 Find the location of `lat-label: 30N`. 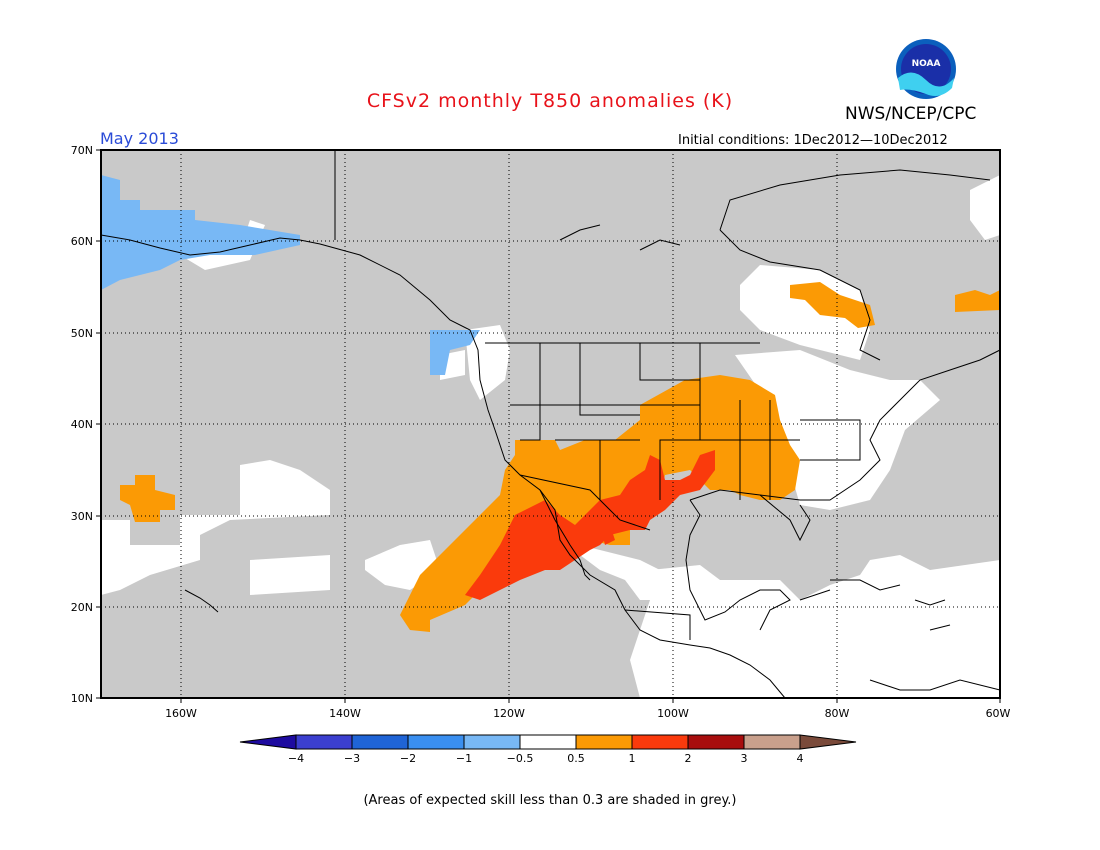

lat-label: 30N is located at coordinates (82, 516).